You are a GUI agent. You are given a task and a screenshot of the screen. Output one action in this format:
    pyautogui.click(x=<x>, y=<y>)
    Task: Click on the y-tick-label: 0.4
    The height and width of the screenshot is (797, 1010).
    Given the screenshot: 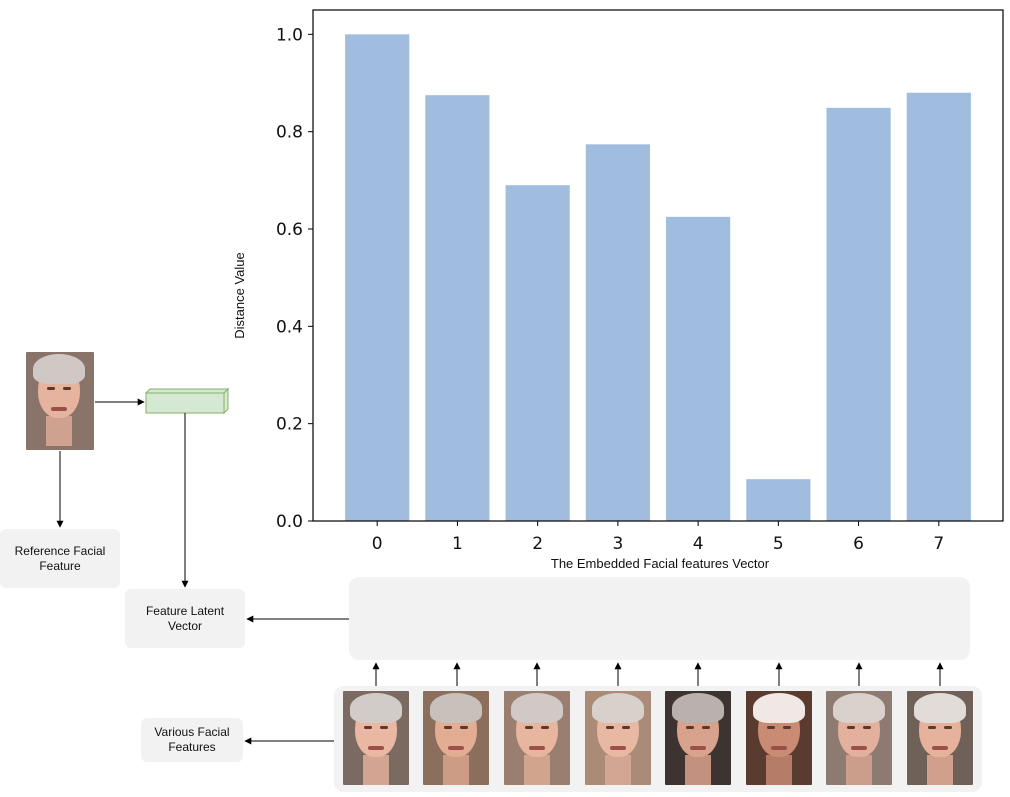 What is the action you would take?
    pyautogui.click(x=289, y=327)
    